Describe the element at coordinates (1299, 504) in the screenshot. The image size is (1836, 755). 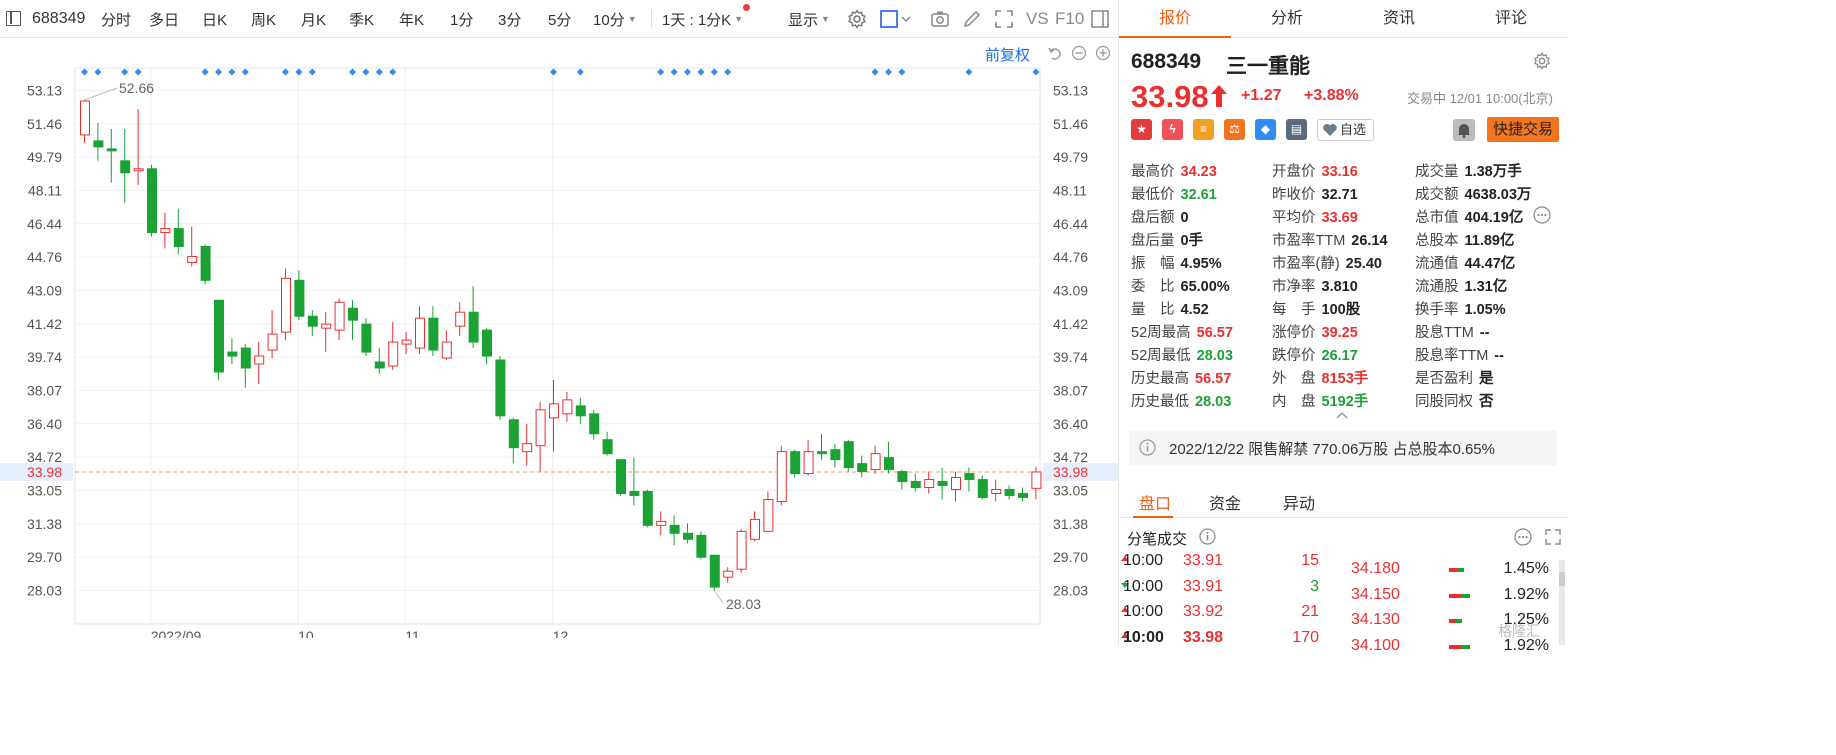
I see `tab-anomaly: 异动` at that location.